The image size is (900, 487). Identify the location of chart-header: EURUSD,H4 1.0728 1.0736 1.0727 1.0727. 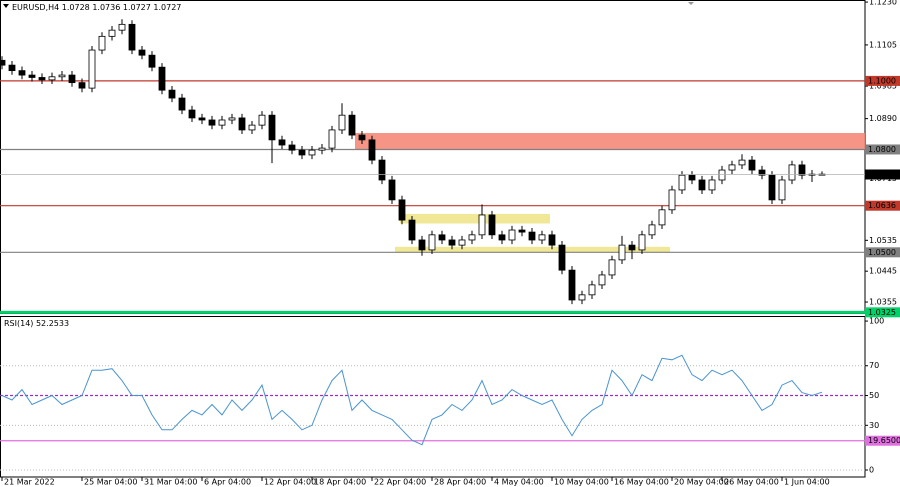
(96, 7).